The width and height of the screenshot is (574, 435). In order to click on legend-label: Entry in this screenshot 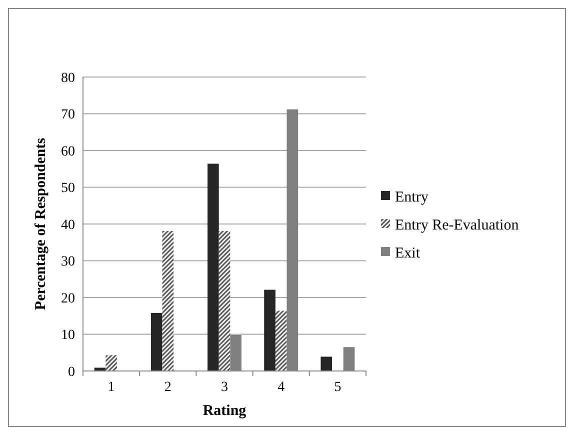, I will do `click(412, 197)`.